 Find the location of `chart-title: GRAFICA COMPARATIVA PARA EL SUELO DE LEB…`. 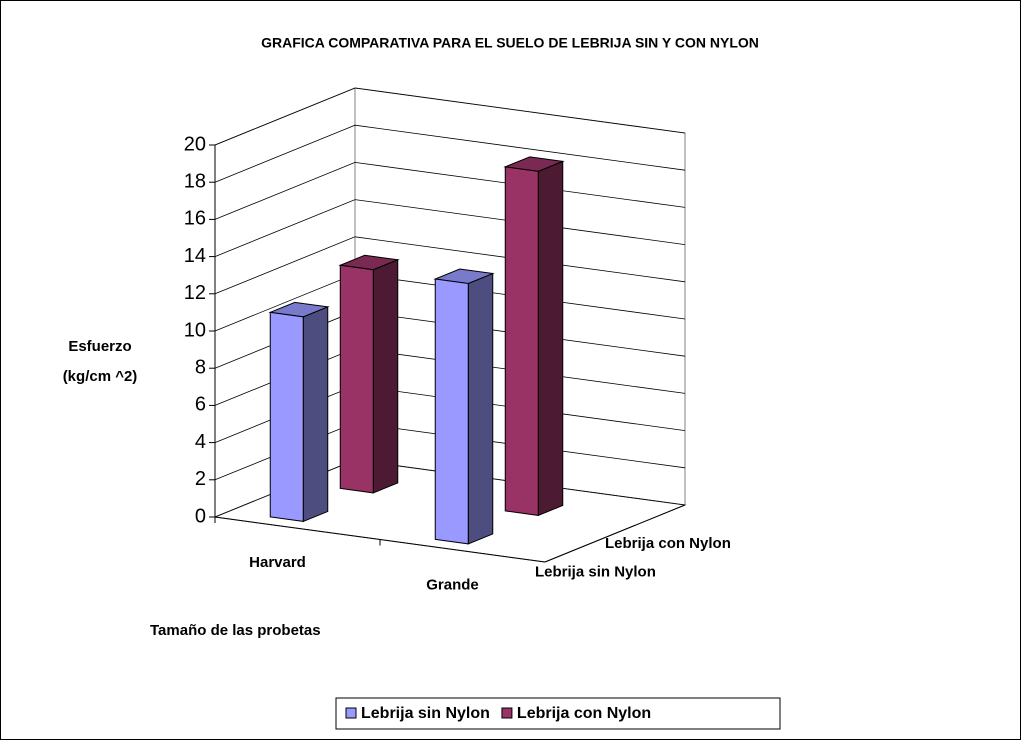

chart-title: GRAFICA COMPARATIVA PARA EL SUELO DE LEB… is located at coordinates (510, 43).